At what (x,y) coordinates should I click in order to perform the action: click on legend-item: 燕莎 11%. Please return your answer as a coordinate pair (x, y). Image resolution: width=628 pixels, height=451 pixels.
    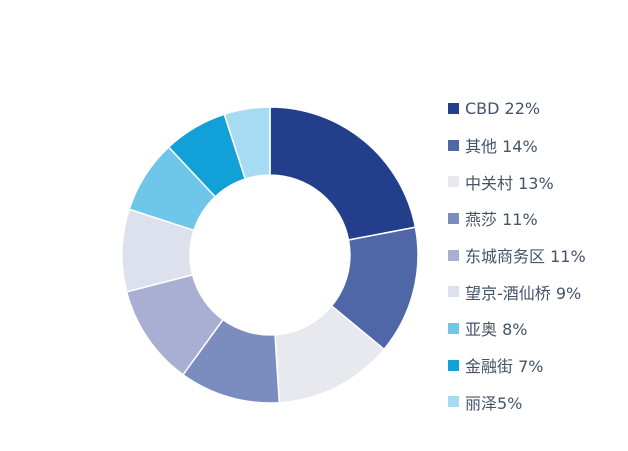
    Looking at the image, I should click on (517, 218).